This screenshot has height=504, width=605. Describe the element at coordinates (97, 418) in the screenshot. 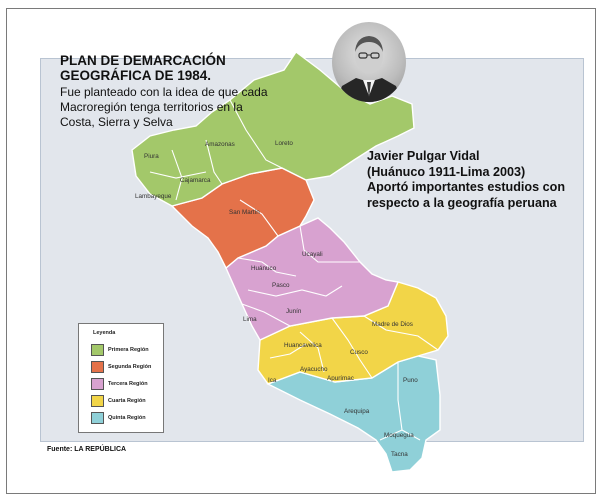

I see `legend-swatch-quinta` at that location.